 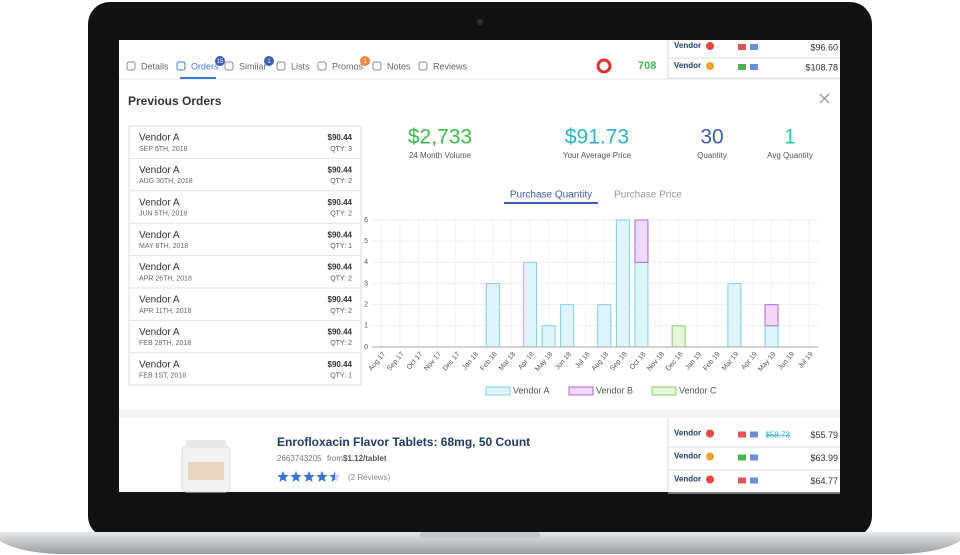 What do you see at coordinates (366, 347) in the screenshot?
I see `y-tick-label: 0` at bounding box center [366, 347].